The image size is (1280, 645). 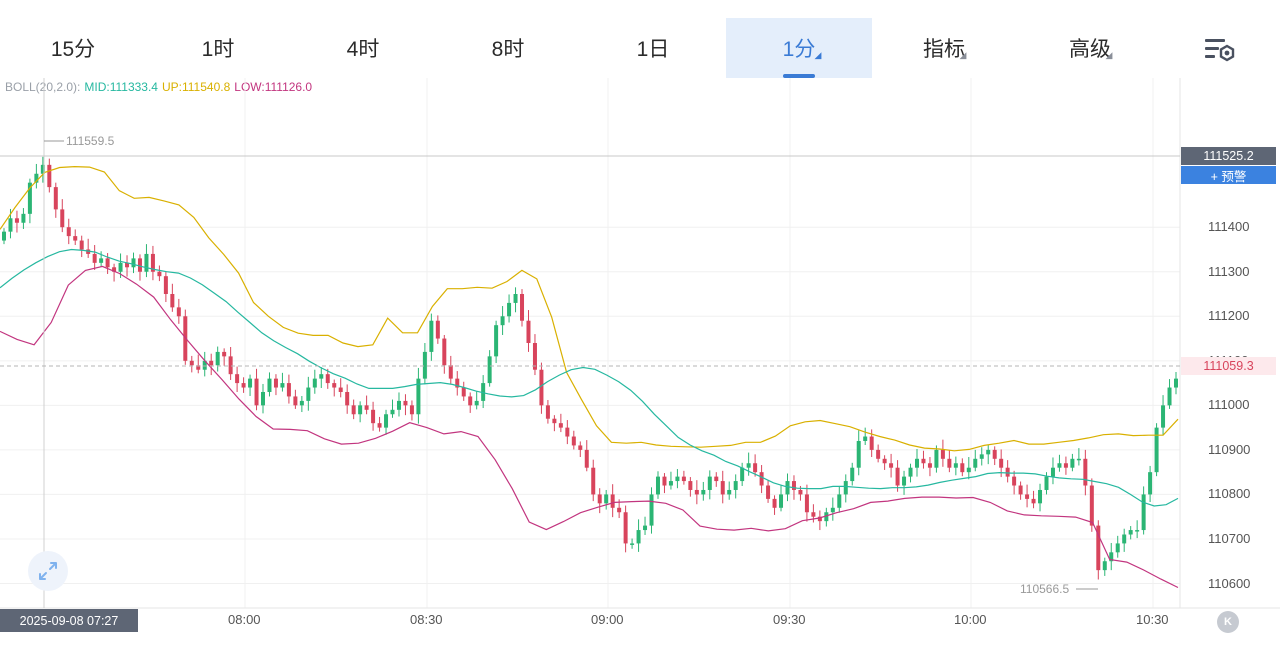 I want to click on tab-label: 高级, so click(x=1090, y=49).